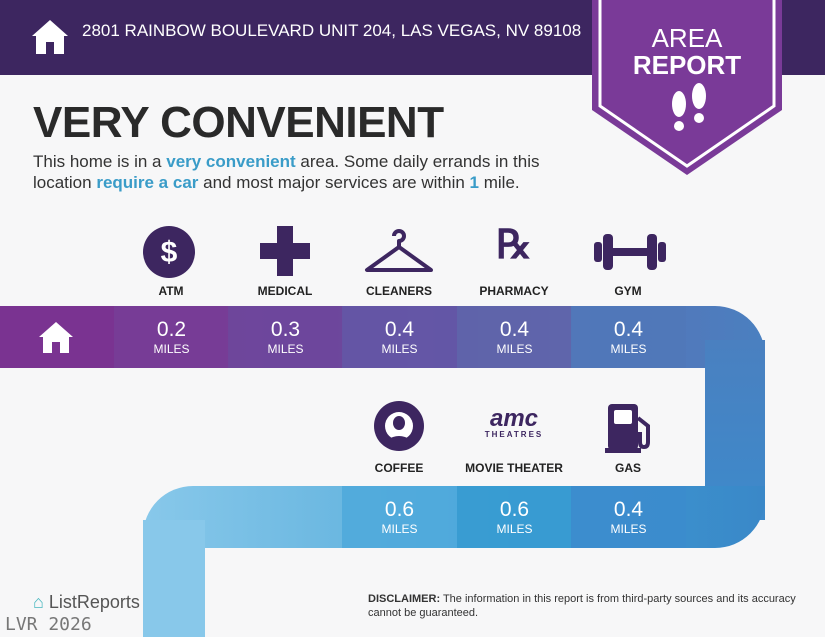 Image resolution: width=825 pixels, height=637 pixels. Describe the element at coordinates (474, 182) in the screenshot. I see `highlight: 1` at that location.